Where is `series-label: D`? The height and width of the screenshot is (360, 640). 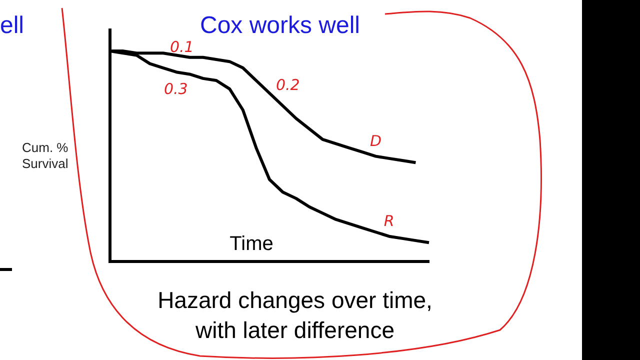
series-label: D is located at coordinates (376, 141).